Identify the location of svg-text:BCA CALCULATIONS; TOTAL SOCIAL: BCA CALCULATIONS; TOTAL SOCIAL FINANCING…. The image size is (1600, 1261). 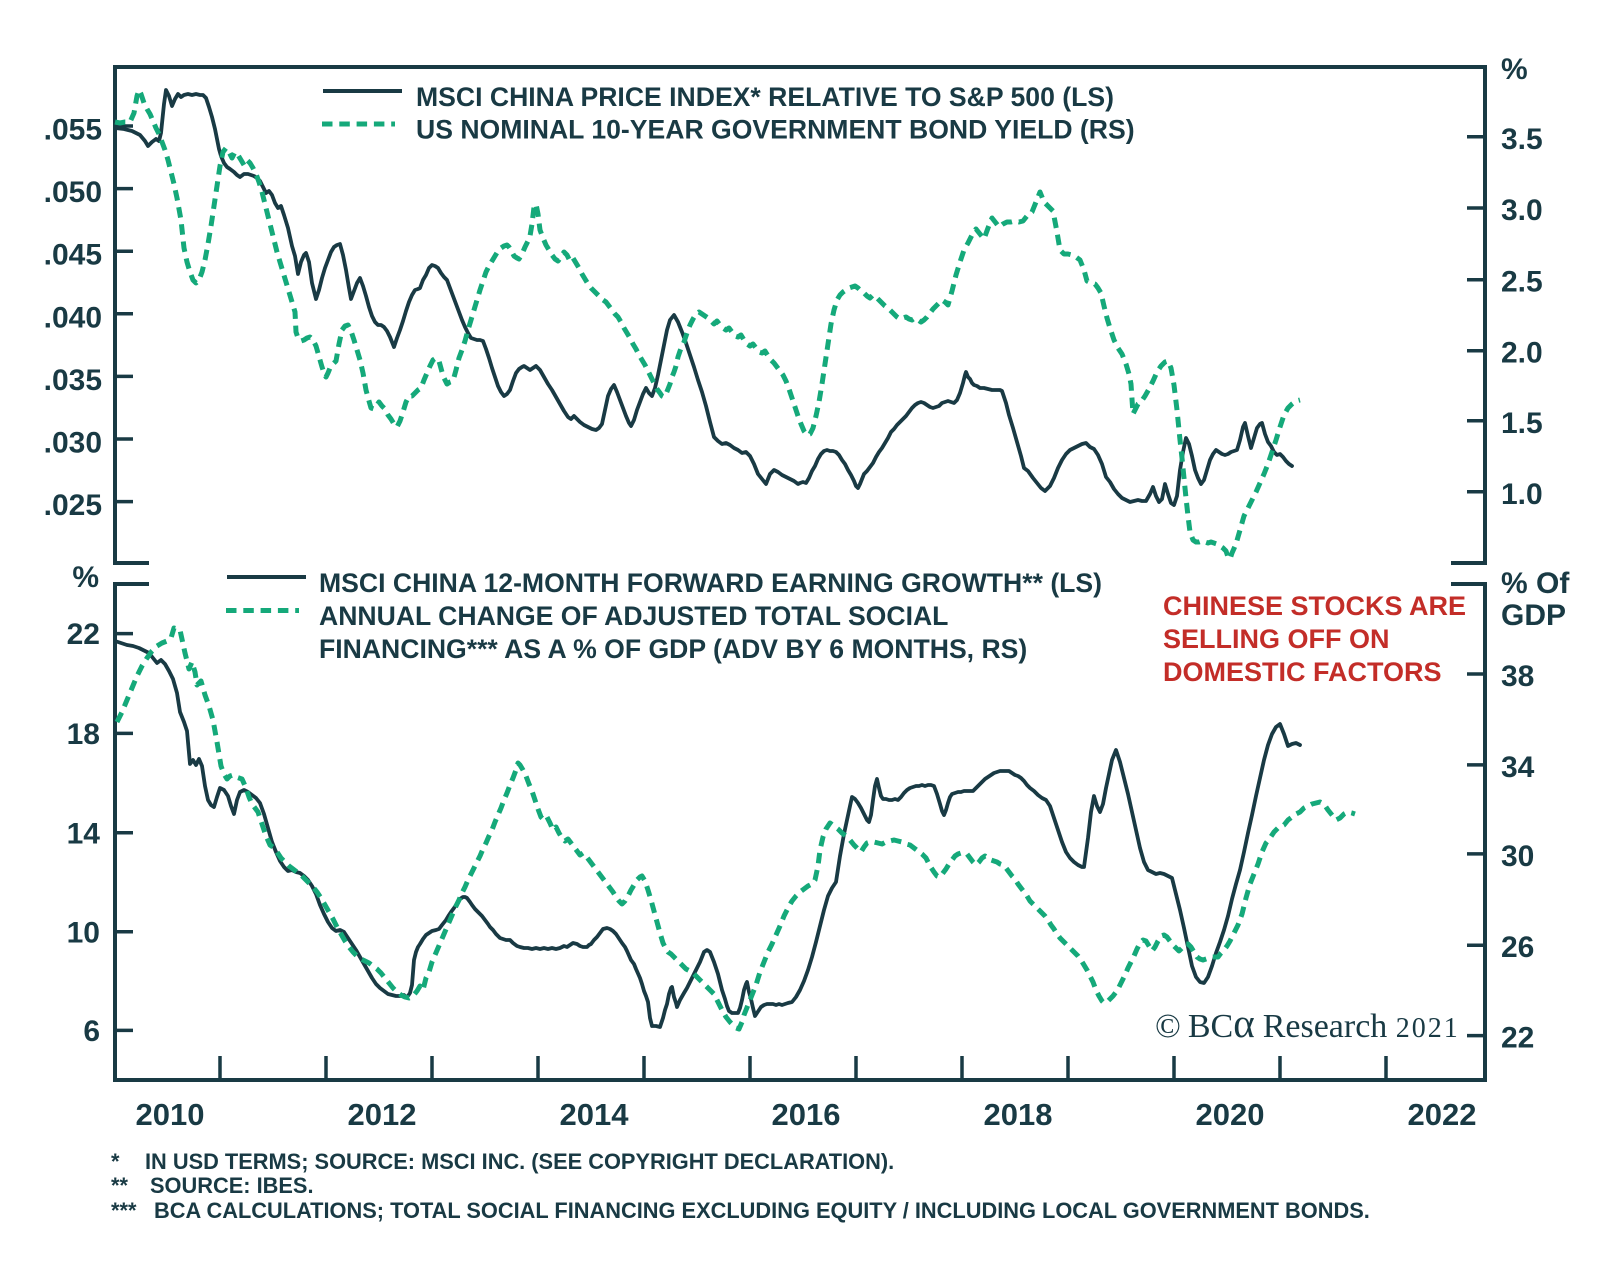
(762, 1210).